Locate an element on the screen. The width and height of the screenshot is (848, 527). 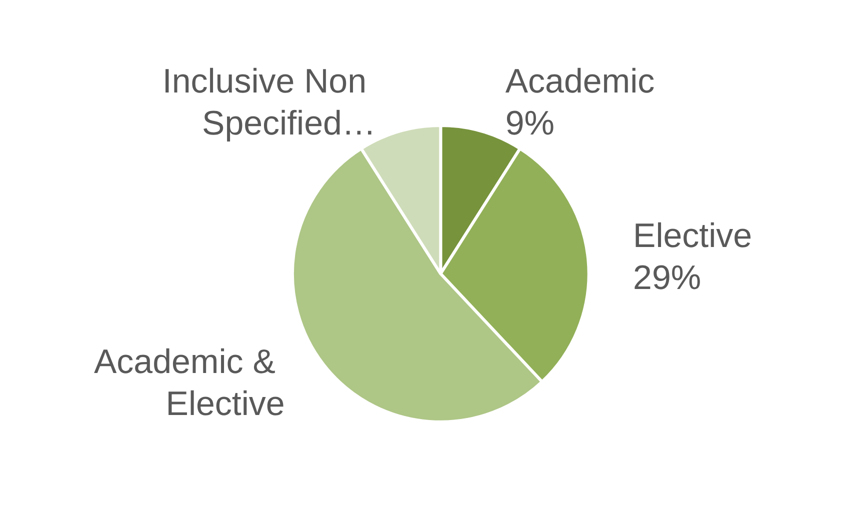
data-label: 29% is located at coordinates (667, 277).